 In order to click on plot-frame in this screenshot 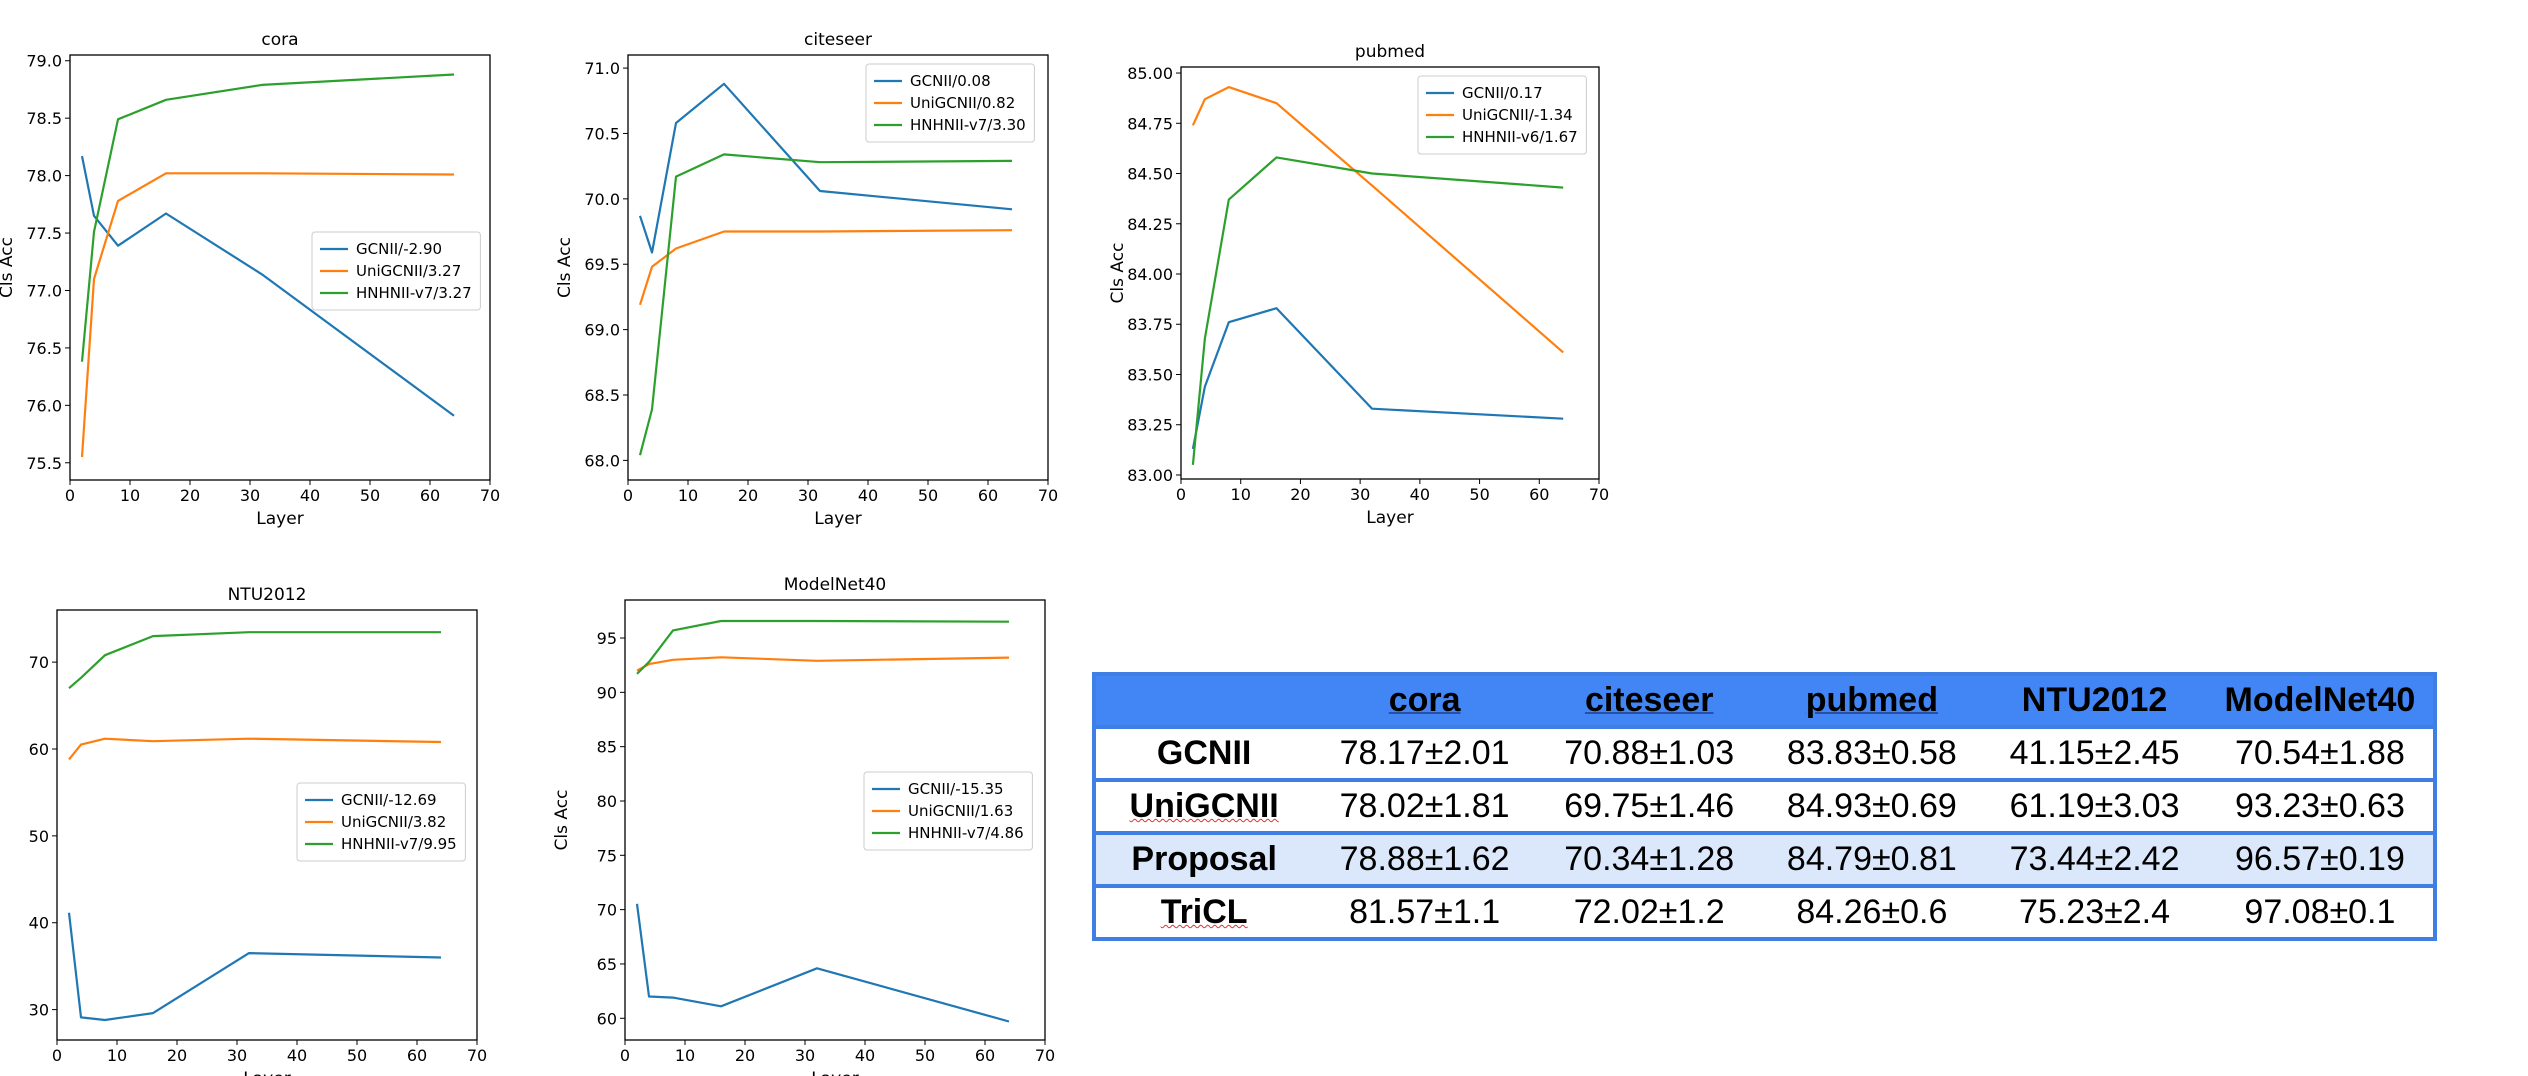, I will do `click(280, 267)`.